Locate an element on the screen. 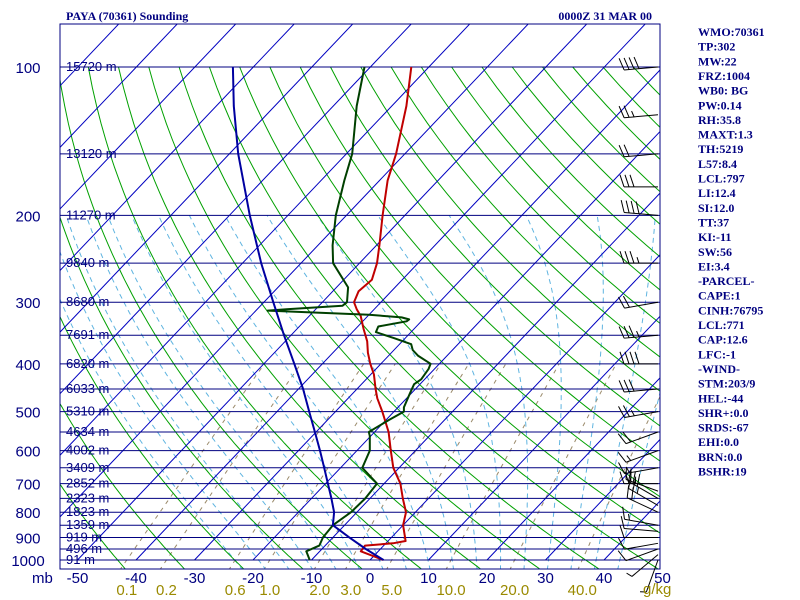 The image size is (800, 600). mixing-ratio-tick-label: 0.1 is located at coordinates (126, 590).